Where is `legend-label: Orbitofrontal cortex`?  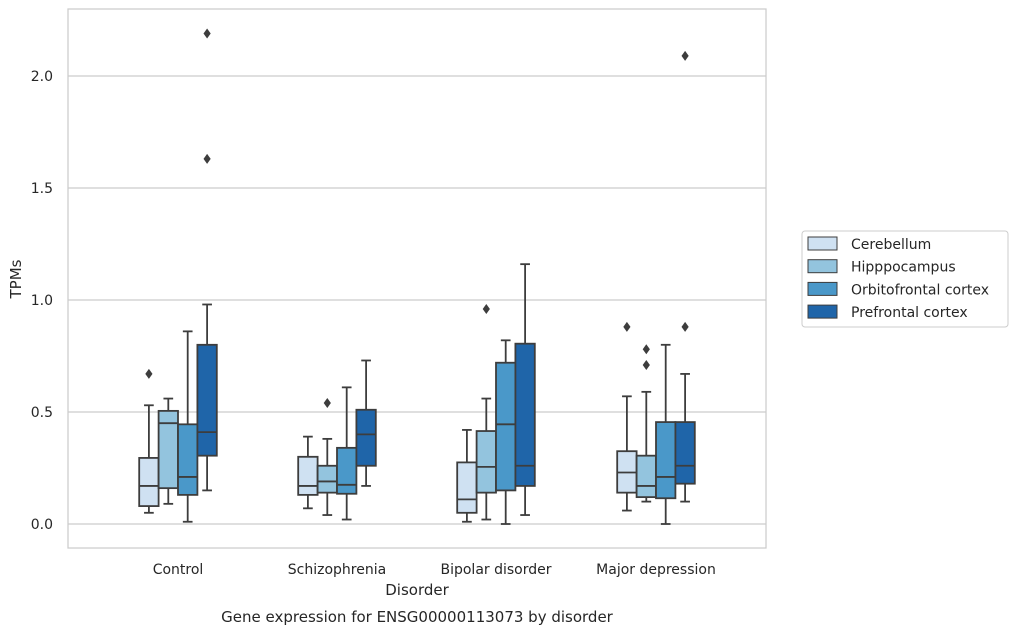 legend-label: Orbitofrontal cortex is located at coordinates (920, 290).